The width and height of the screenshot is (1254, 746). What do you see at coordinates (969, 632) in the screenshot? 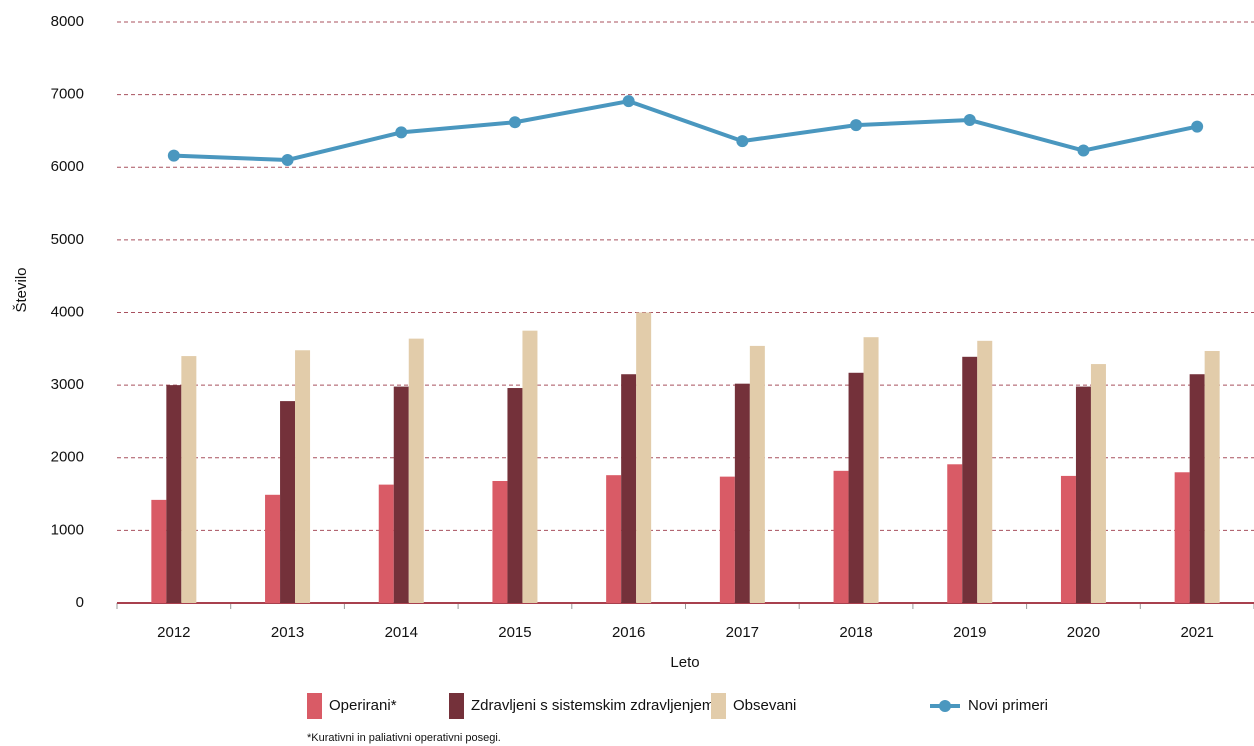
I see `x-tick-label: 2019` at bounding box center [969, 632].